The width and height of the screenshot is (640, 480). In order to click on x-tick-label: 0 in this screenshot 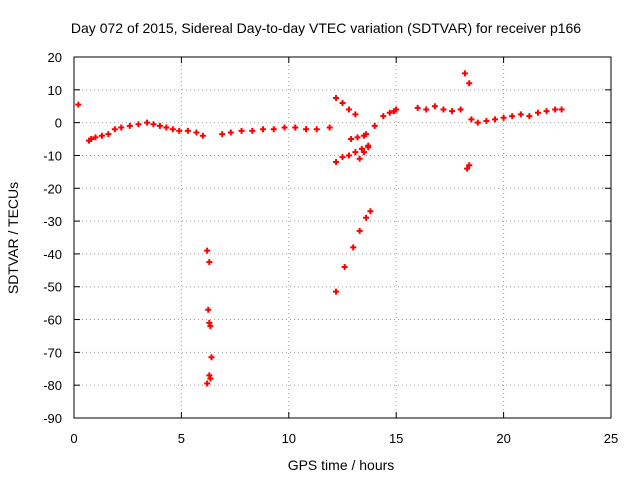, I will do `click(73, 438)`.